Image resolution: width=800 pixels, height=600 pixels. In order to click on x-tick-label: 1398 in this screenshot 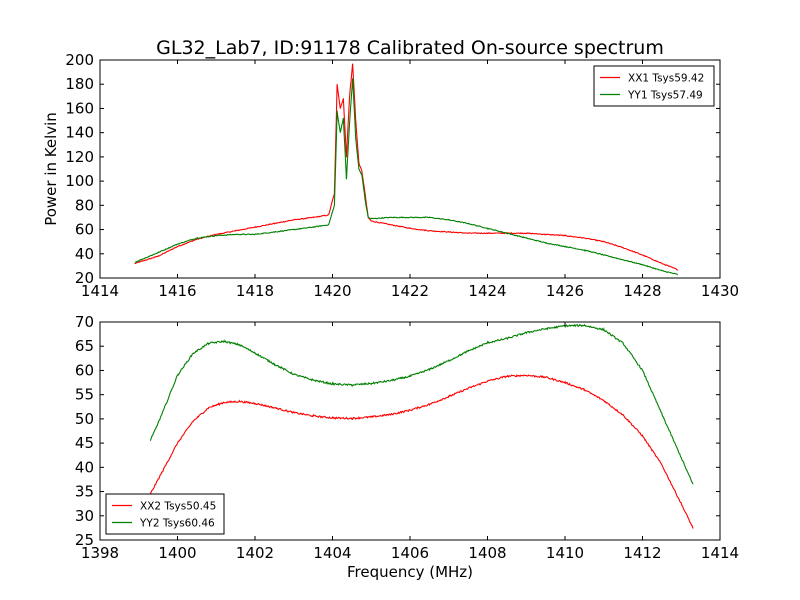, I will do `click(100, 553)`.